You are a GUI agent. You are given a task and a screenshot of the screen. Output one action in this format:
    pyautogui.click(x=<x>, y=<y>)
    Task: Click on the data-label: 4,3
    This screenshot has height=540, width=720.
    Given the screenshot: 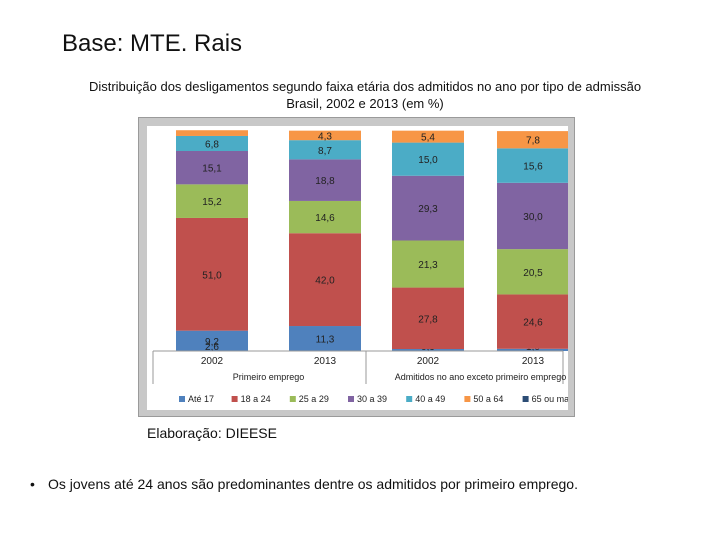 What is the action you would take?
    pyautogui.click(x=325, y=136)
    